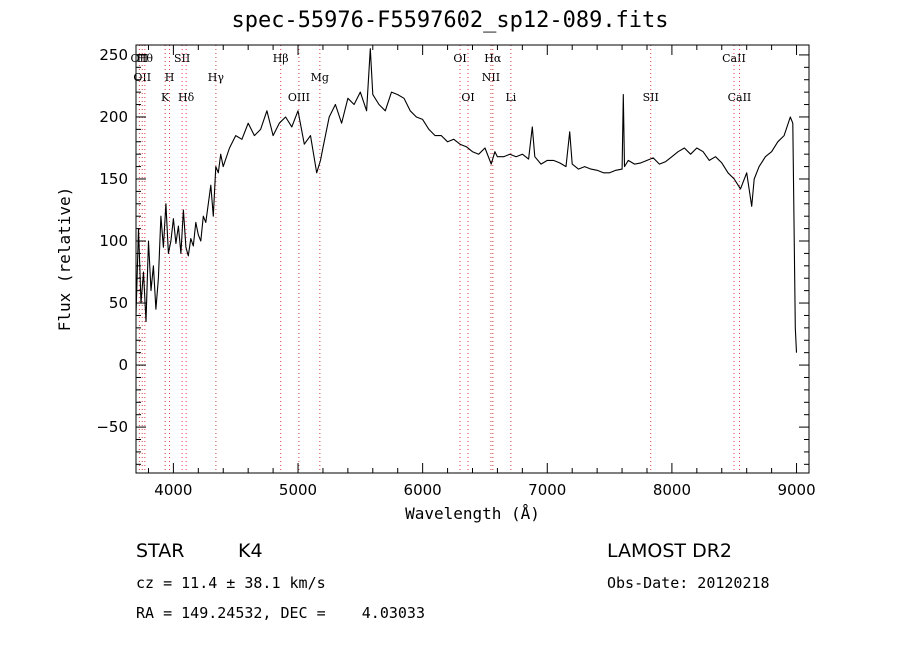  What do you see at coordinates (113, 55) in the screenshot?
I see `y-tick-label-250: 250` at bounding box center [113, 55].